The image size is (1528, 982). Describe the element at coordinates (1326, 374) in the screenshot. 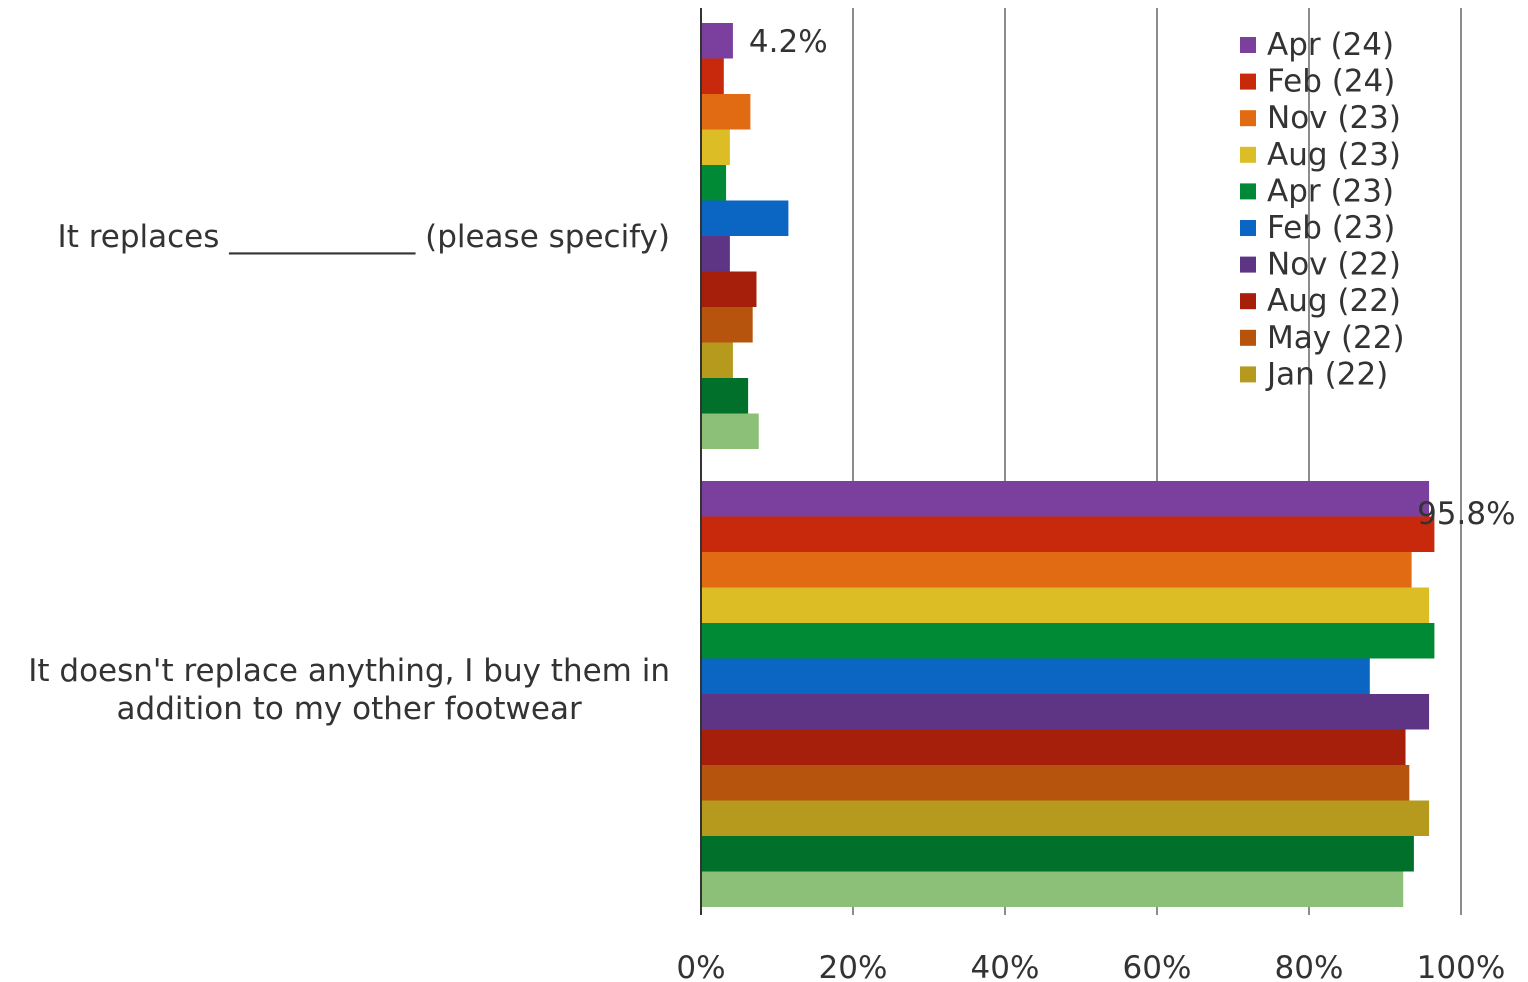

I see `legend-label: Jan (22)` at that location.